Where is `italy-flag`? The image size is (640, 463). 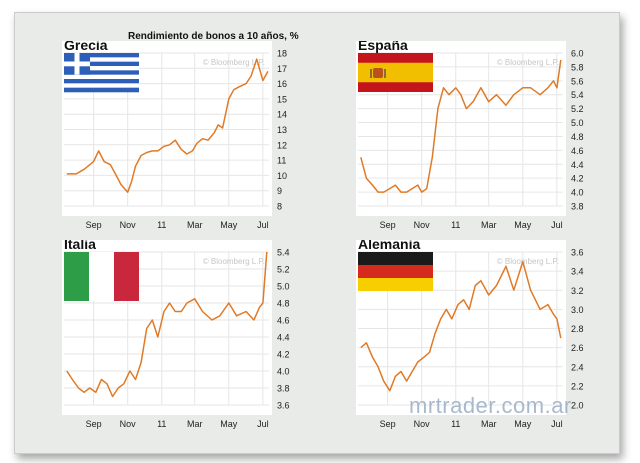 italy-flag is located at coordinates (101, 276).